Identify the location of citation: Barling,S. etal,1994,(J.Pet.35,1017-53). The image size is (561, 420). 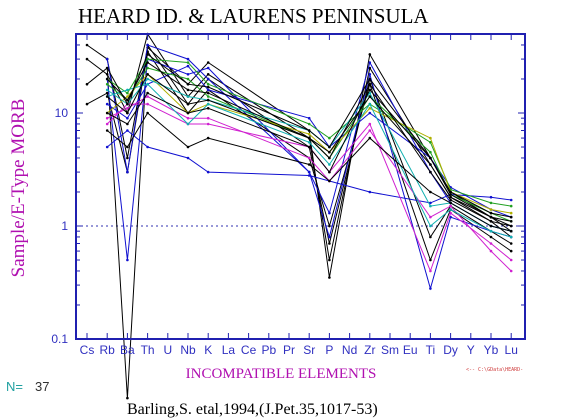
(252, 409).